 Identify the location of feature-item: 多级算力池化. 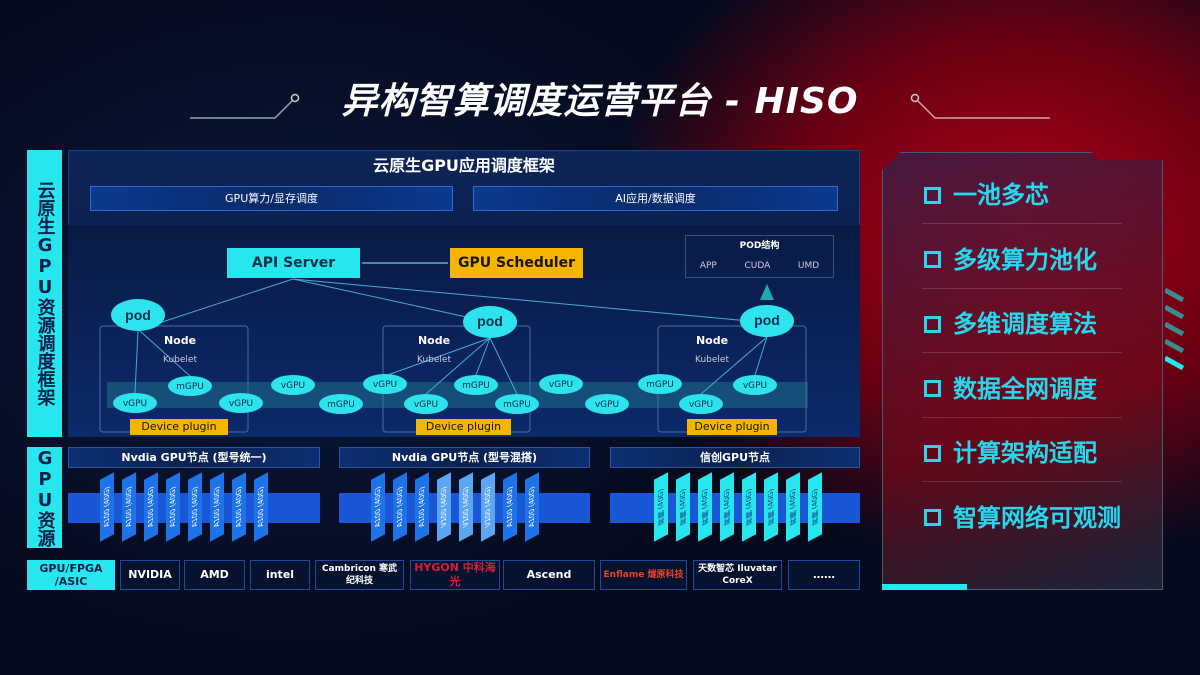
(1010, 260).